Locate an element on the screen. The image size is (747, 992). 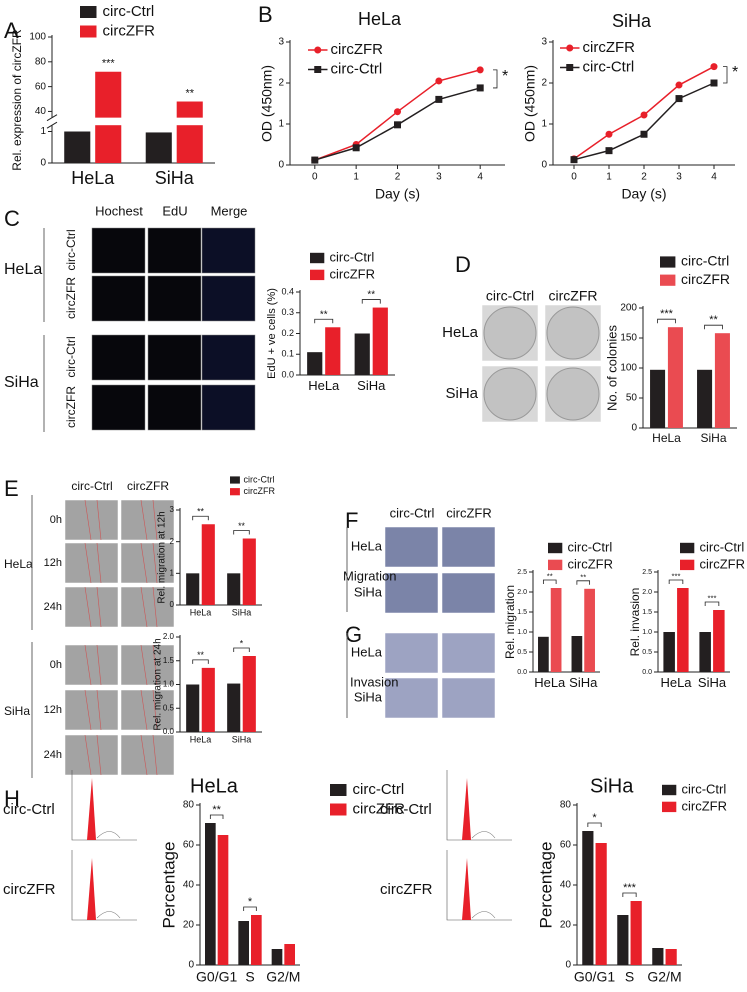
x-tick-label: SiHa is located at coordinates (175, 178).